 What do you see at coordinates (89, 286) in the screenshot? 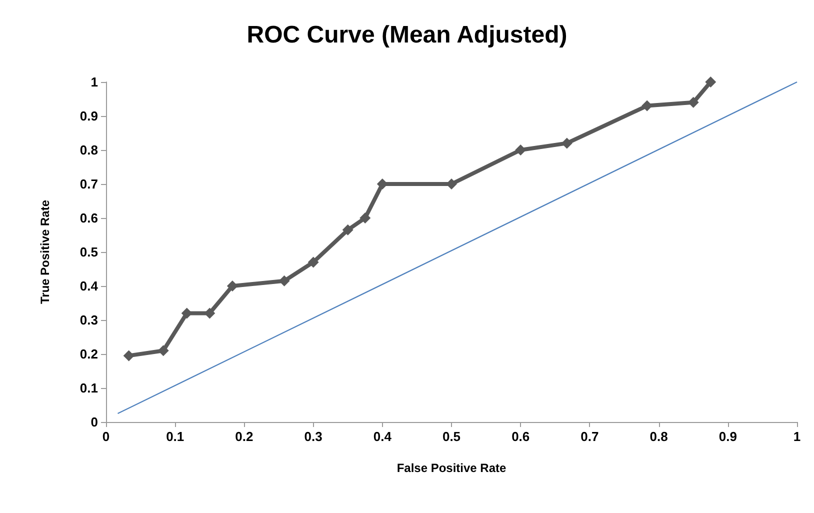
I see `y-tick-label: 0.4` at bounding box center [89, 286].